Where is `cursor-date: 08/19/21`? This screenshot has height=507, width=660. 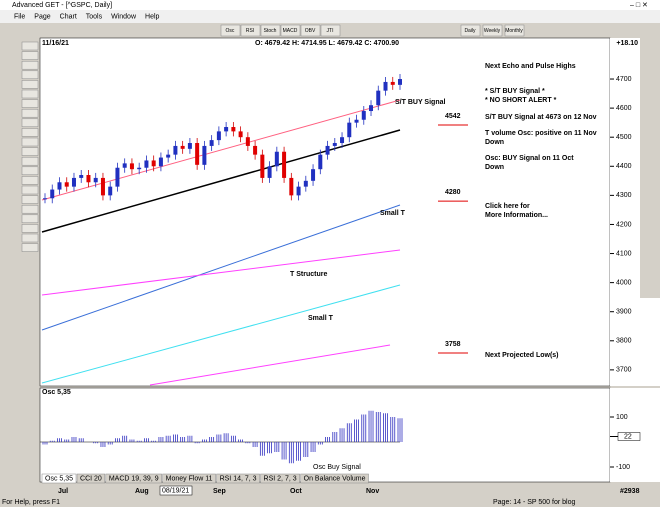
cursor-date: 08/19/21 is located at coordinates (175, 490).